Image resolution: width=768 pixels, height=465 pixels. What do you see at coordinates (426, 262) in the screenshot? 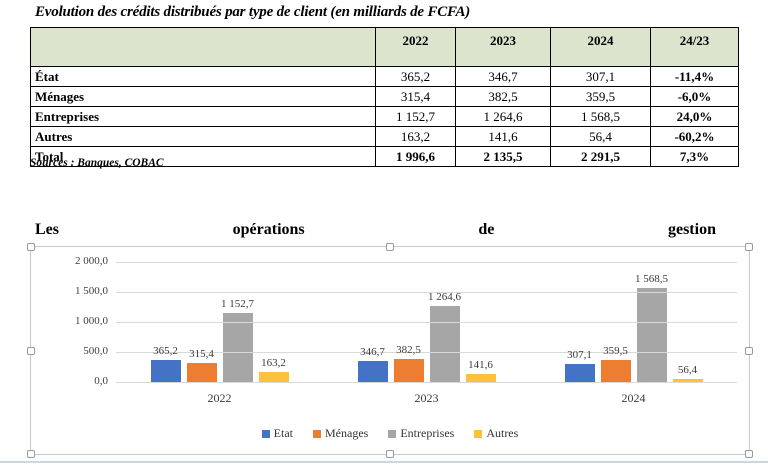
I see `gridline-2000` at bounding box center [426, 262].